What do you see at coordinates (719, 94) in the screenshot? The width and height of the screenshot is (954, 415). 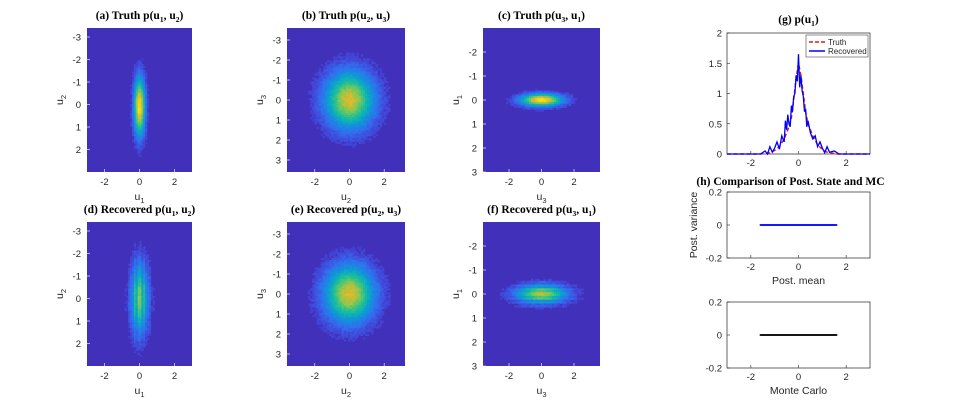 I see `y-tick-label: 1` at bounding box center [719, 94].